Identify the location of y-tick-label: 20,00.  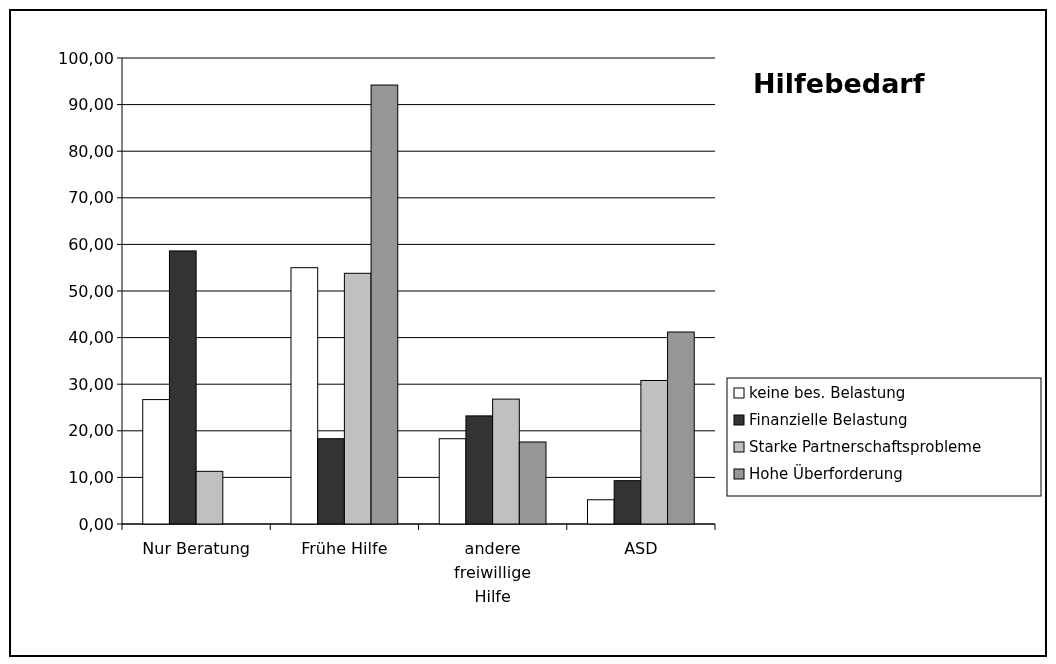
(91, 431).